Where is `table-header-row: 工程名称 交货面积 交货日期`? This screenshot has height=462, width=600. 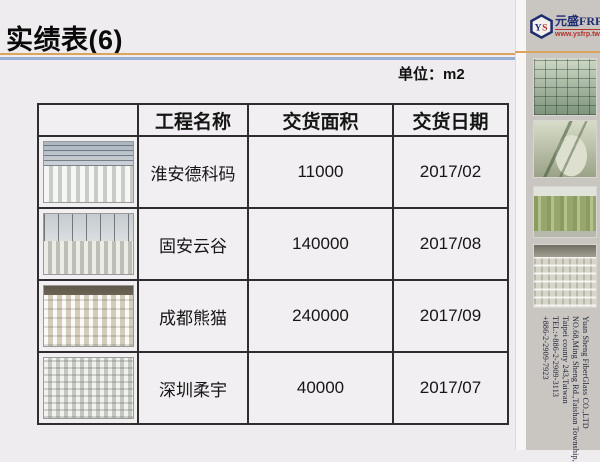
table-header-row: 工程名称 交货面积 交货日期 is located at coordinates (273, 120).